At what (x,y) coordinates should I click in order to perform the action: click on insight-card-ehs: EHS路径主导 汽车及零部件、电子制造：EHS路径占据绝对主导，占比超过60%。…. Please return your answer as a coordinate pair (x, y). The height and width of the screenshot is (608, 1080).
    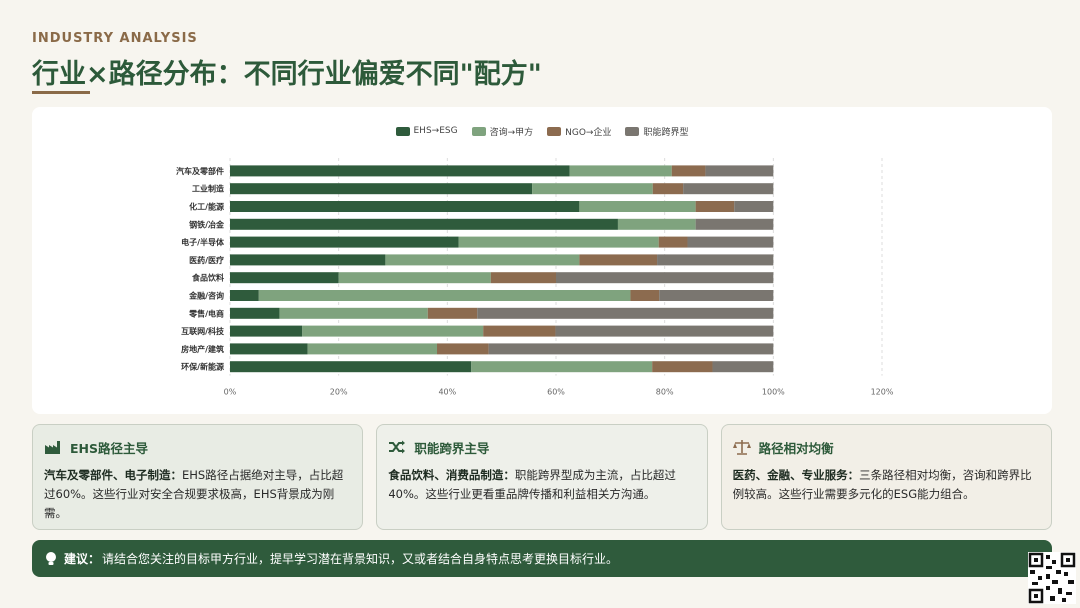
    Looking at the image, I should click on (198, 477).